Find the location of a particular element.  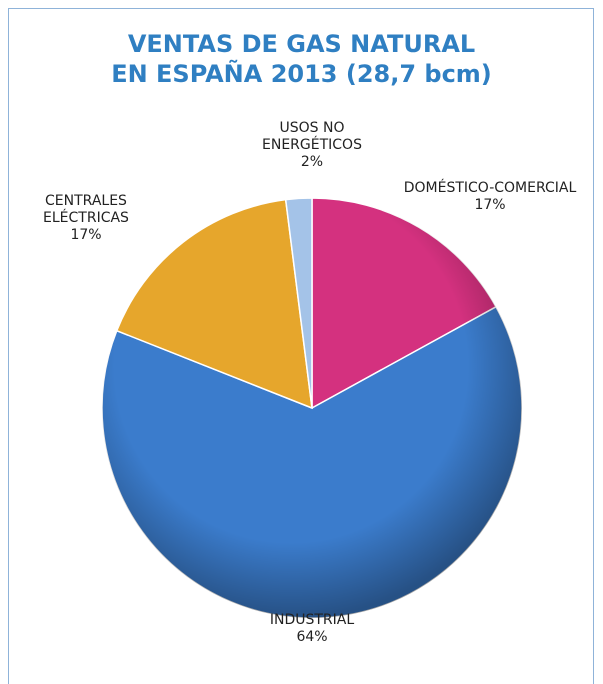

slice-label: USOS NO ENERGÉTICOS 2% is located at coordinates (312, 145).